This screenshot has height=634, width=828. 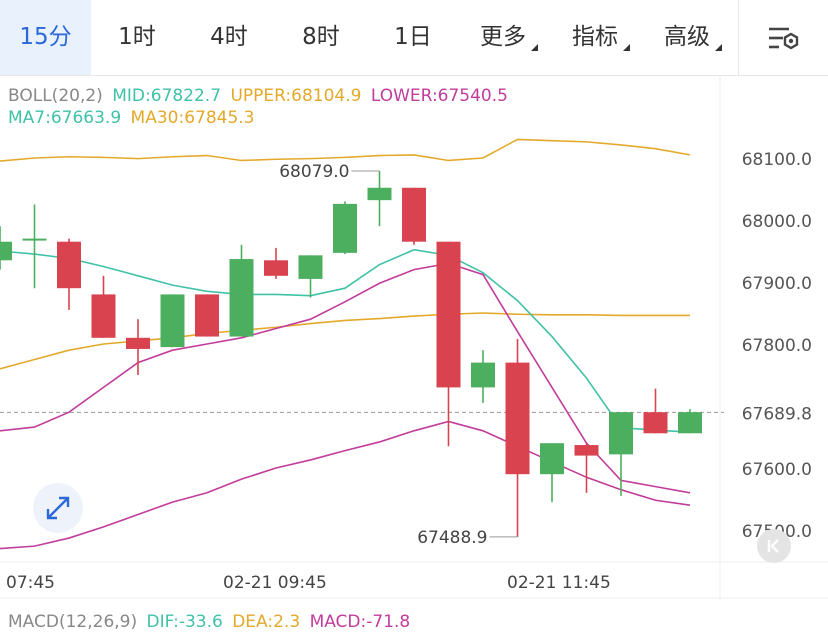 I want to click on macd-dea-value: DEA:2.3, so click(x=266, y=622).